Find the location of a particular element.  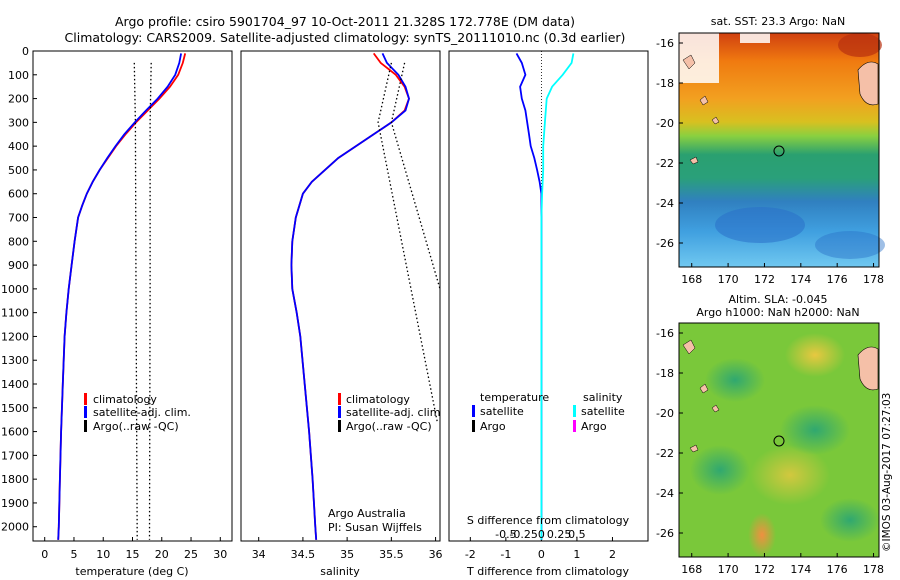

x-tick-label: 35.5 is located at coordinates (391, 554).